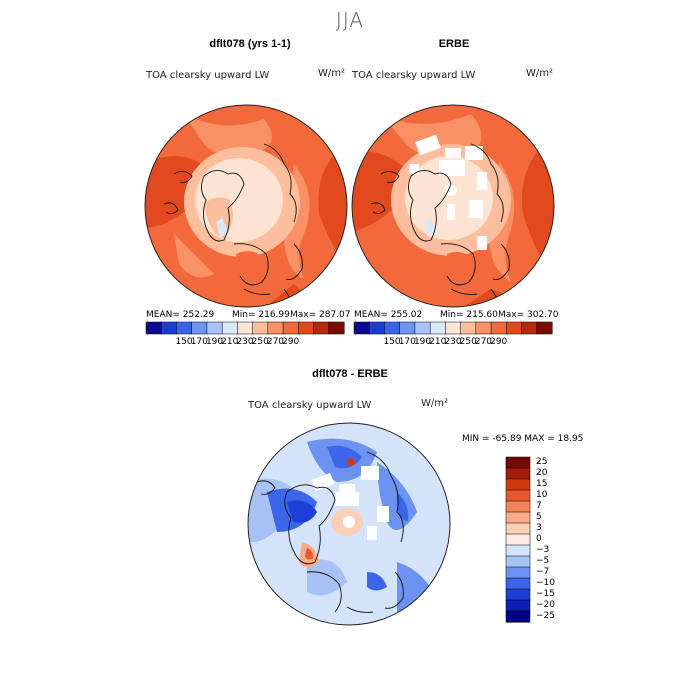 The image size is (700, 700). What do you see at coordinates (542, 461) in the screenshot?
I see `colorbar-level-label: 25` at bounding box center [542, 461].